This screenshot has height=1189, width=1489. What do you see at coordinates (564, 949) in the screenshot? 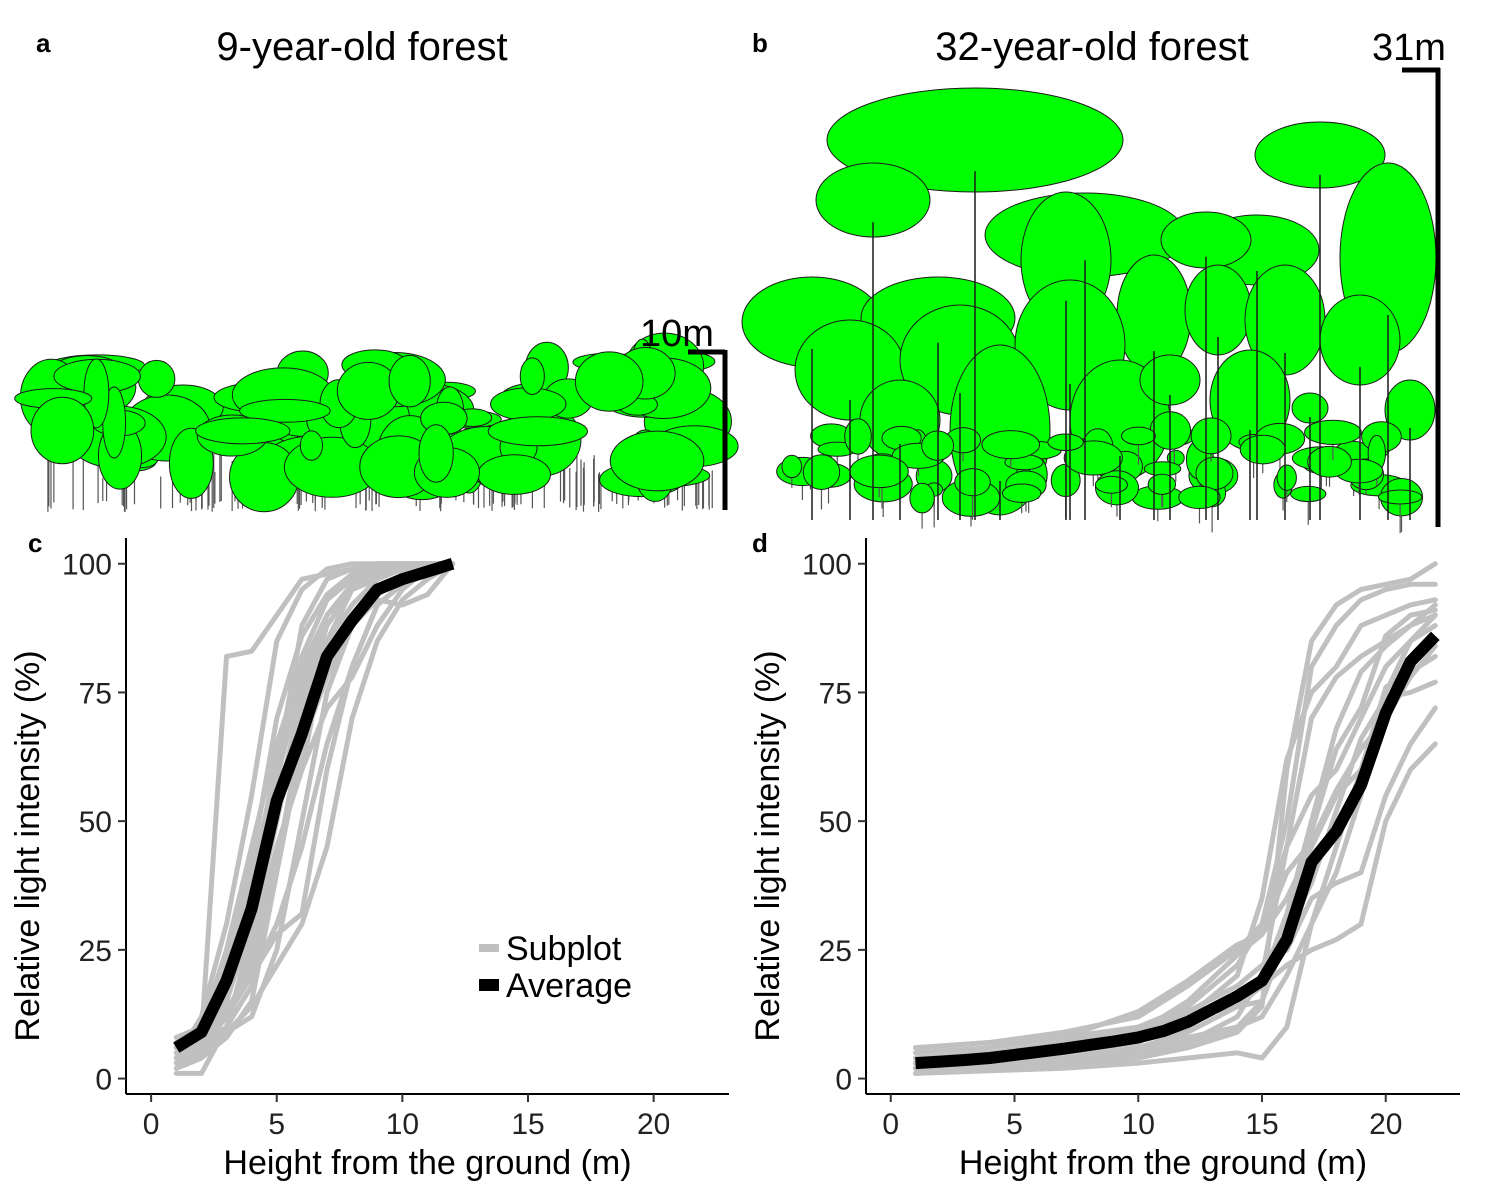
I see `legend-subplot-label: Subplot` at bounding box center [564, 949].